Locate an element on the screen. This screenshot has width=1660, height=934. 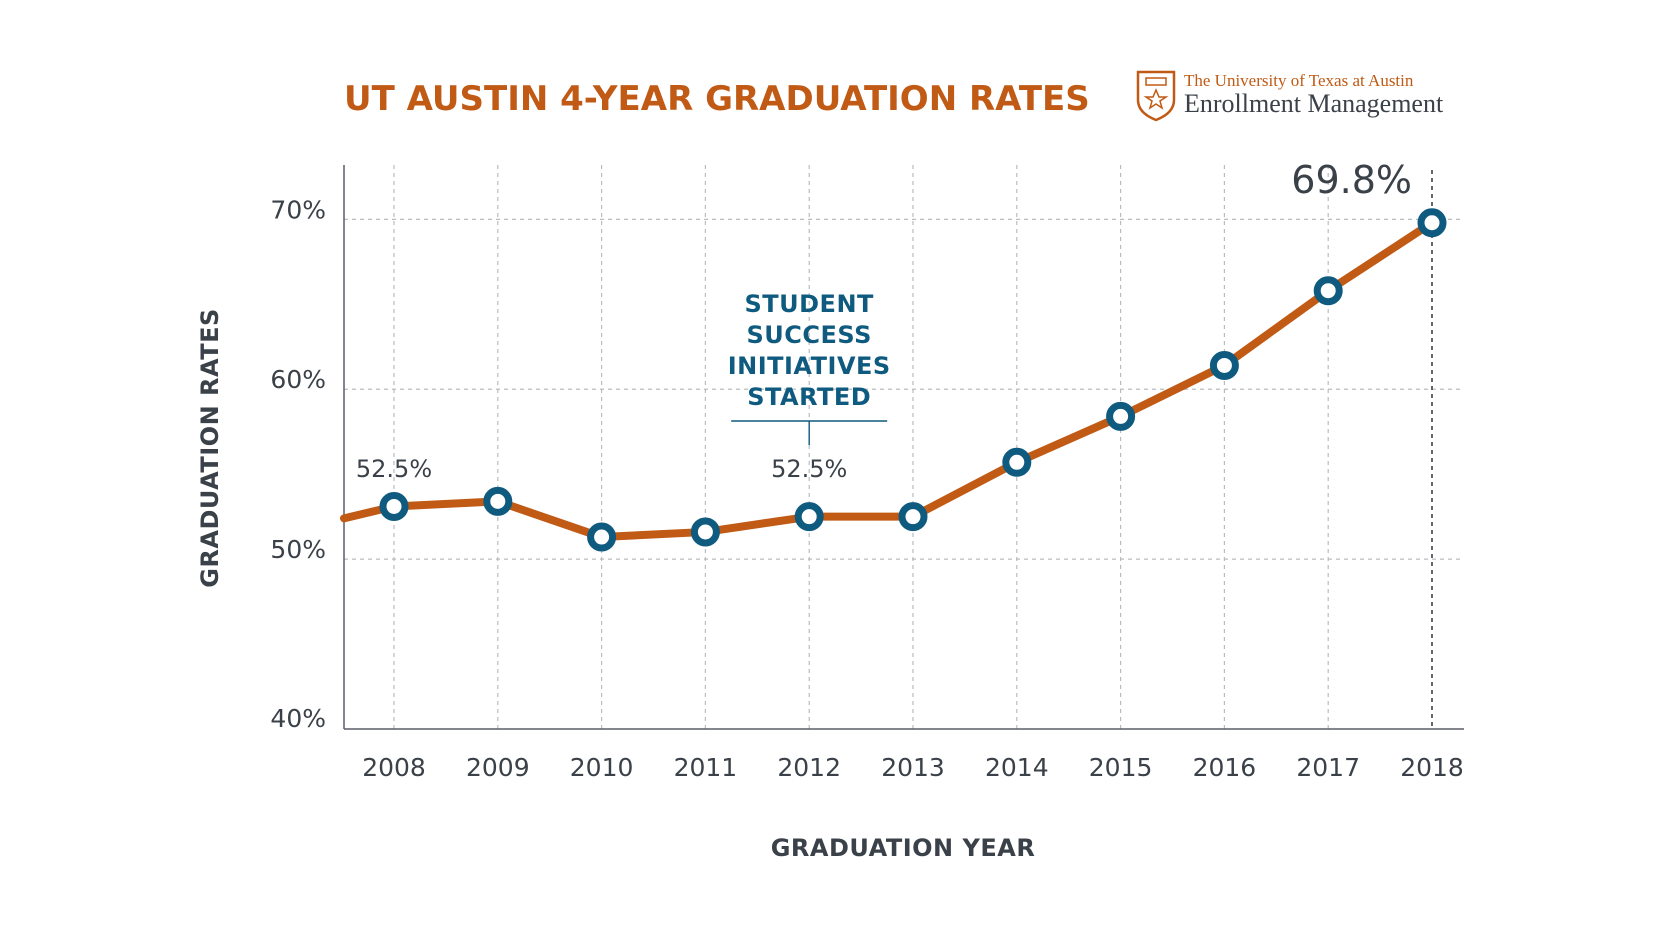
annotation-text: STARTED is located at coordinates (809, 397).